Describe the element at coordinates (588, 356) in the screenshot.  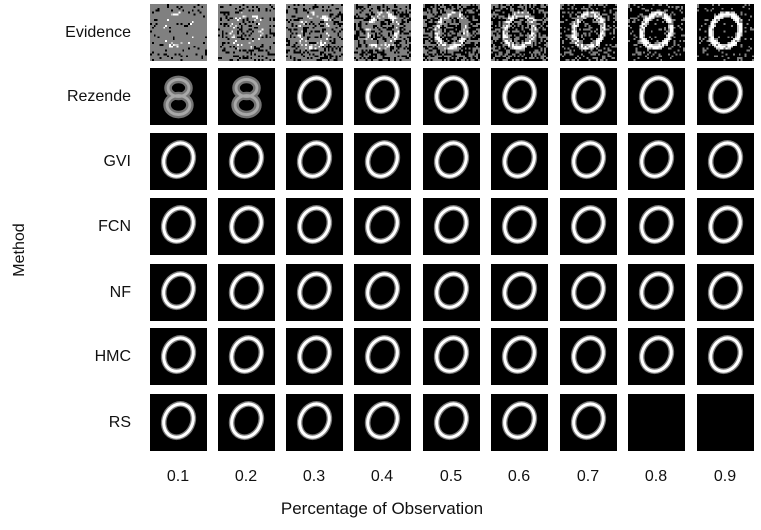
I see `image-hmc-0.7` at that location.